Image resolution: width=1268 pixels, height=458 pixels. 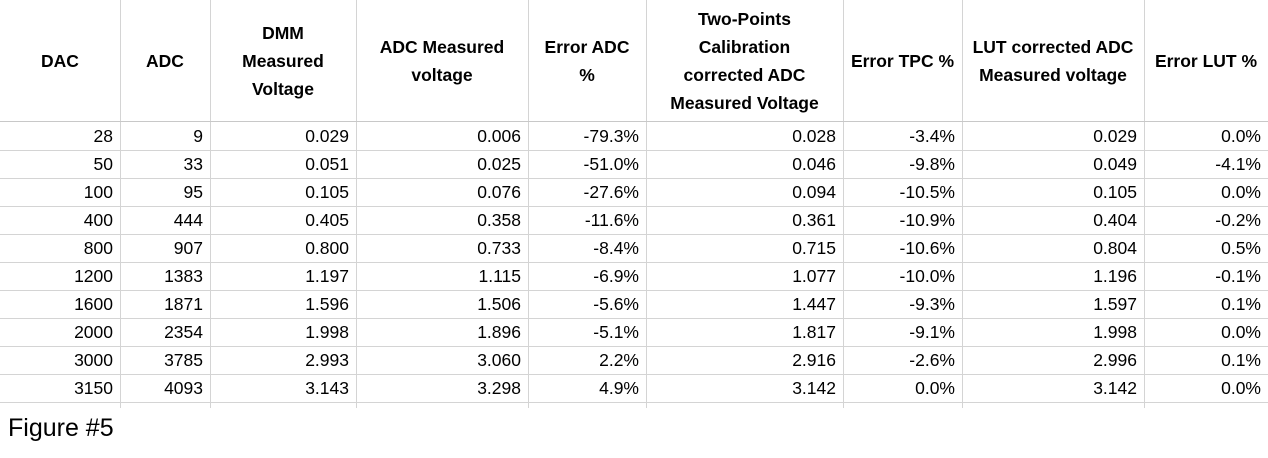 I want to click on cell-adc: 9, so click(x=198, y=136).